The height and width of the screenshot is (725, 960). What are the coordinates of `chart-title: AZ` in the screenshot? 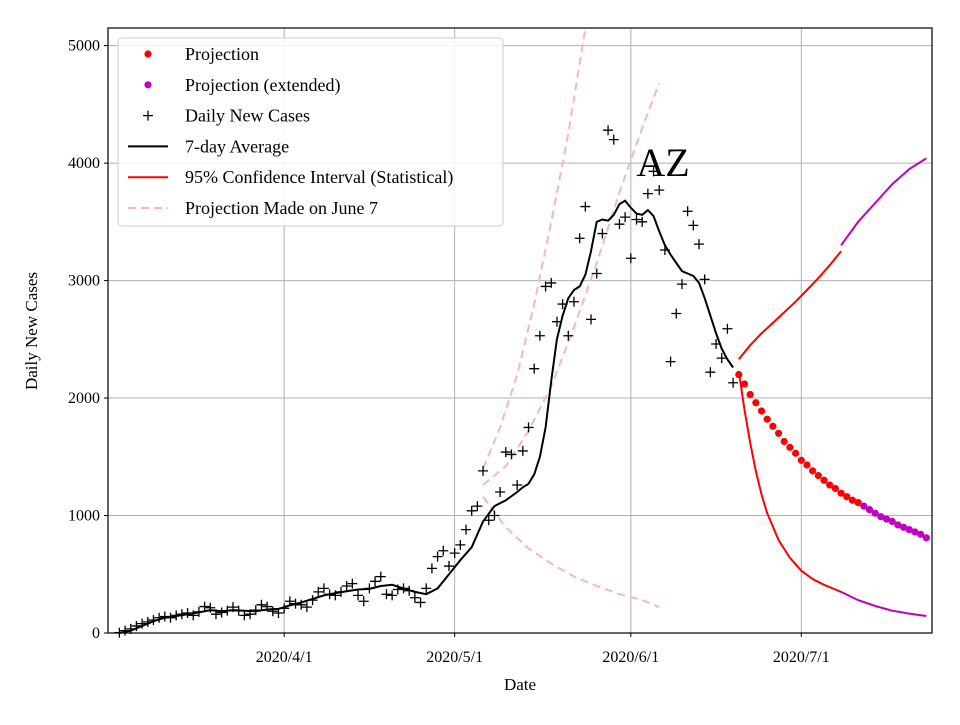 It's located at (662, 162).